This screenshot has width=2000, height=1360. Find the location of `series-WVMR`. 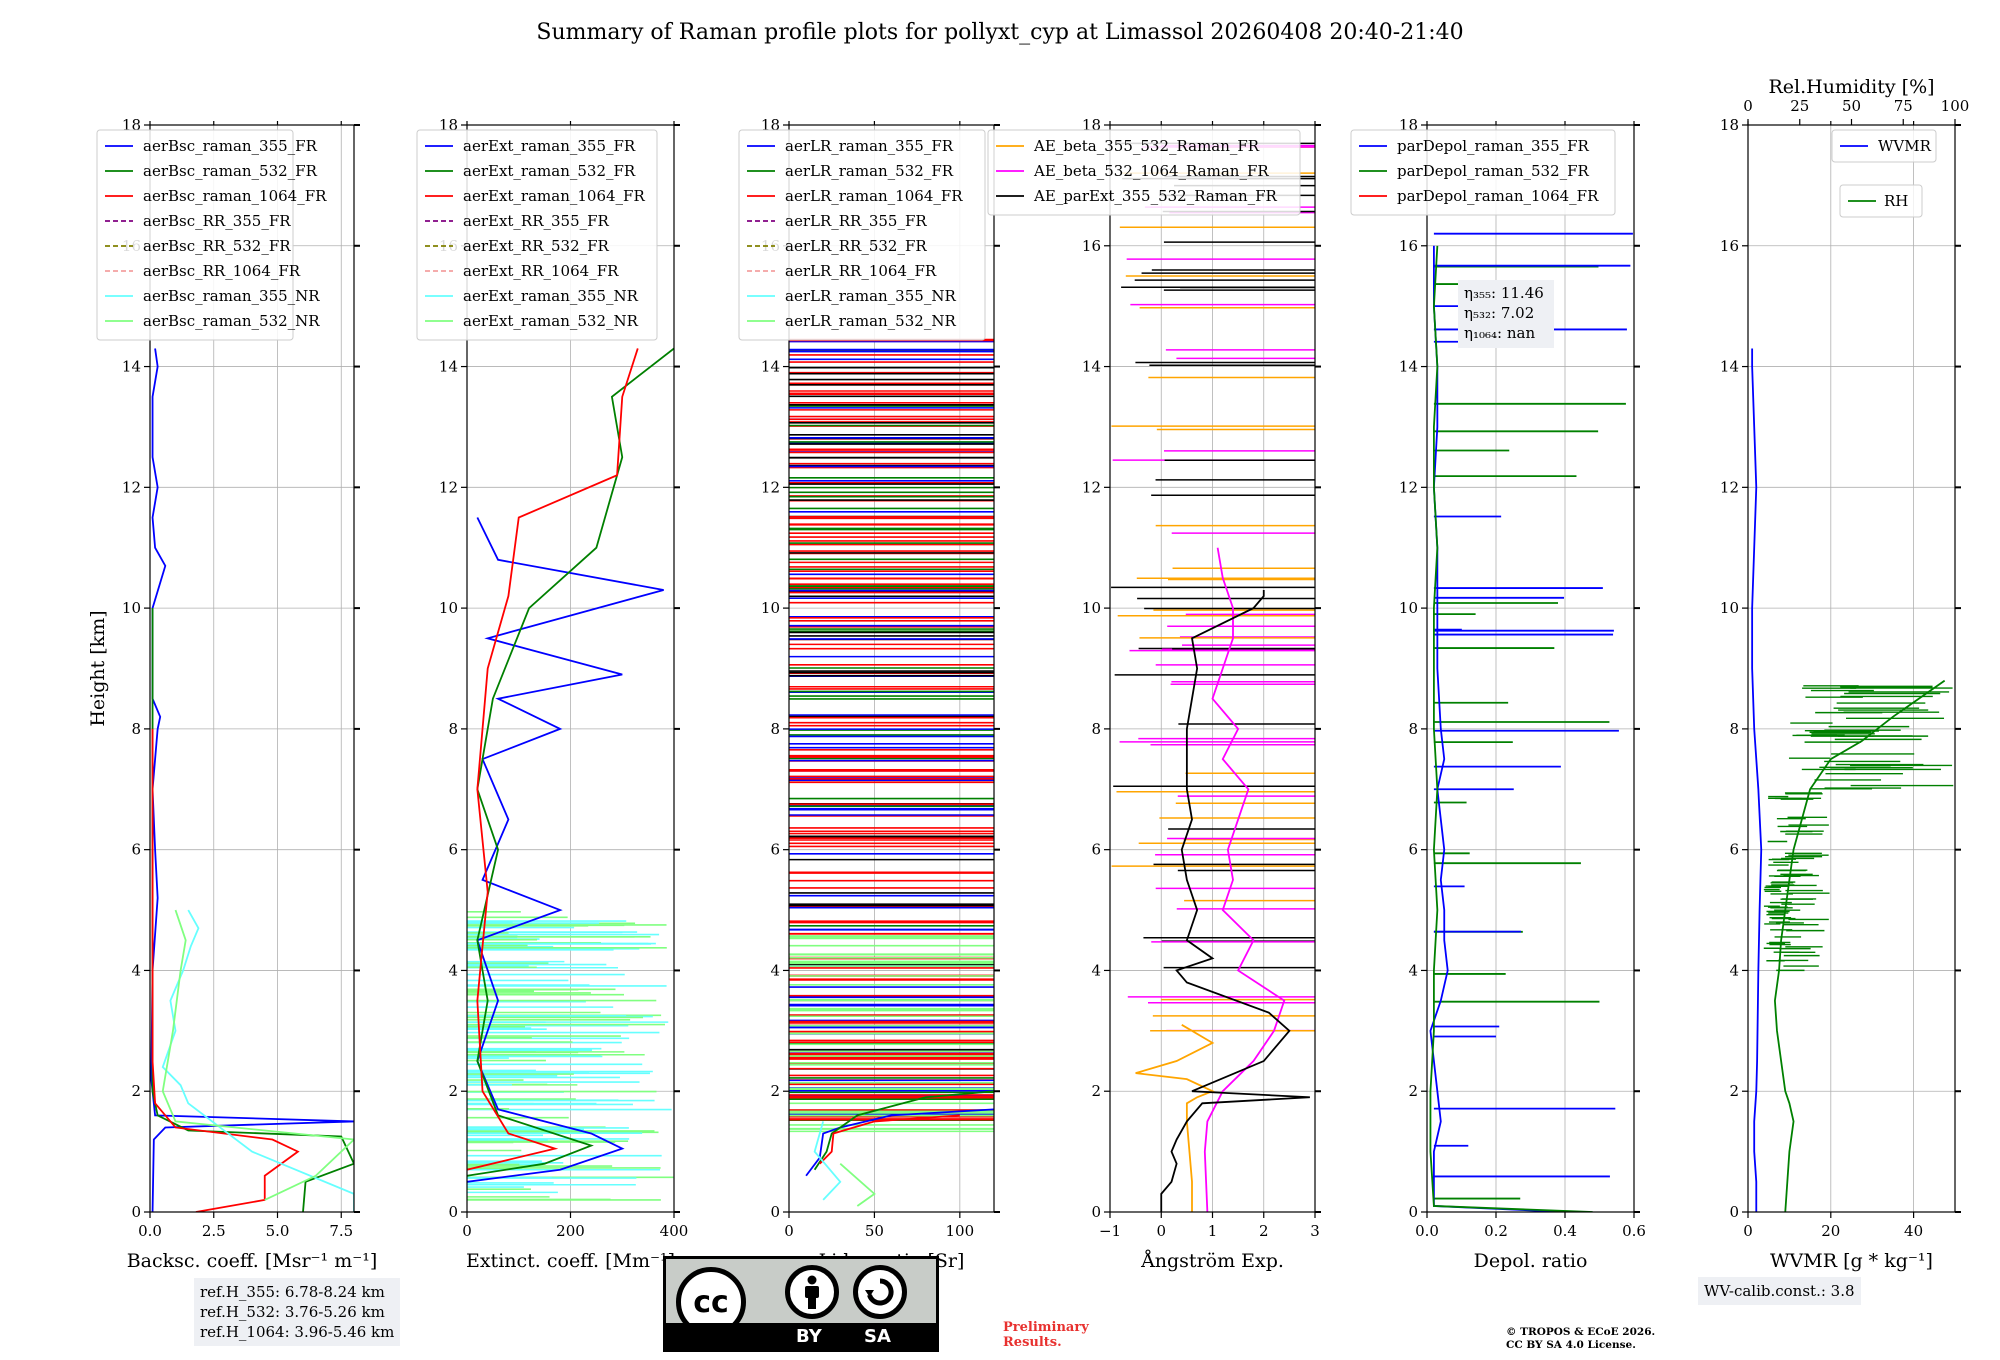

series-WVMR is located at coordinates (1757, 780).